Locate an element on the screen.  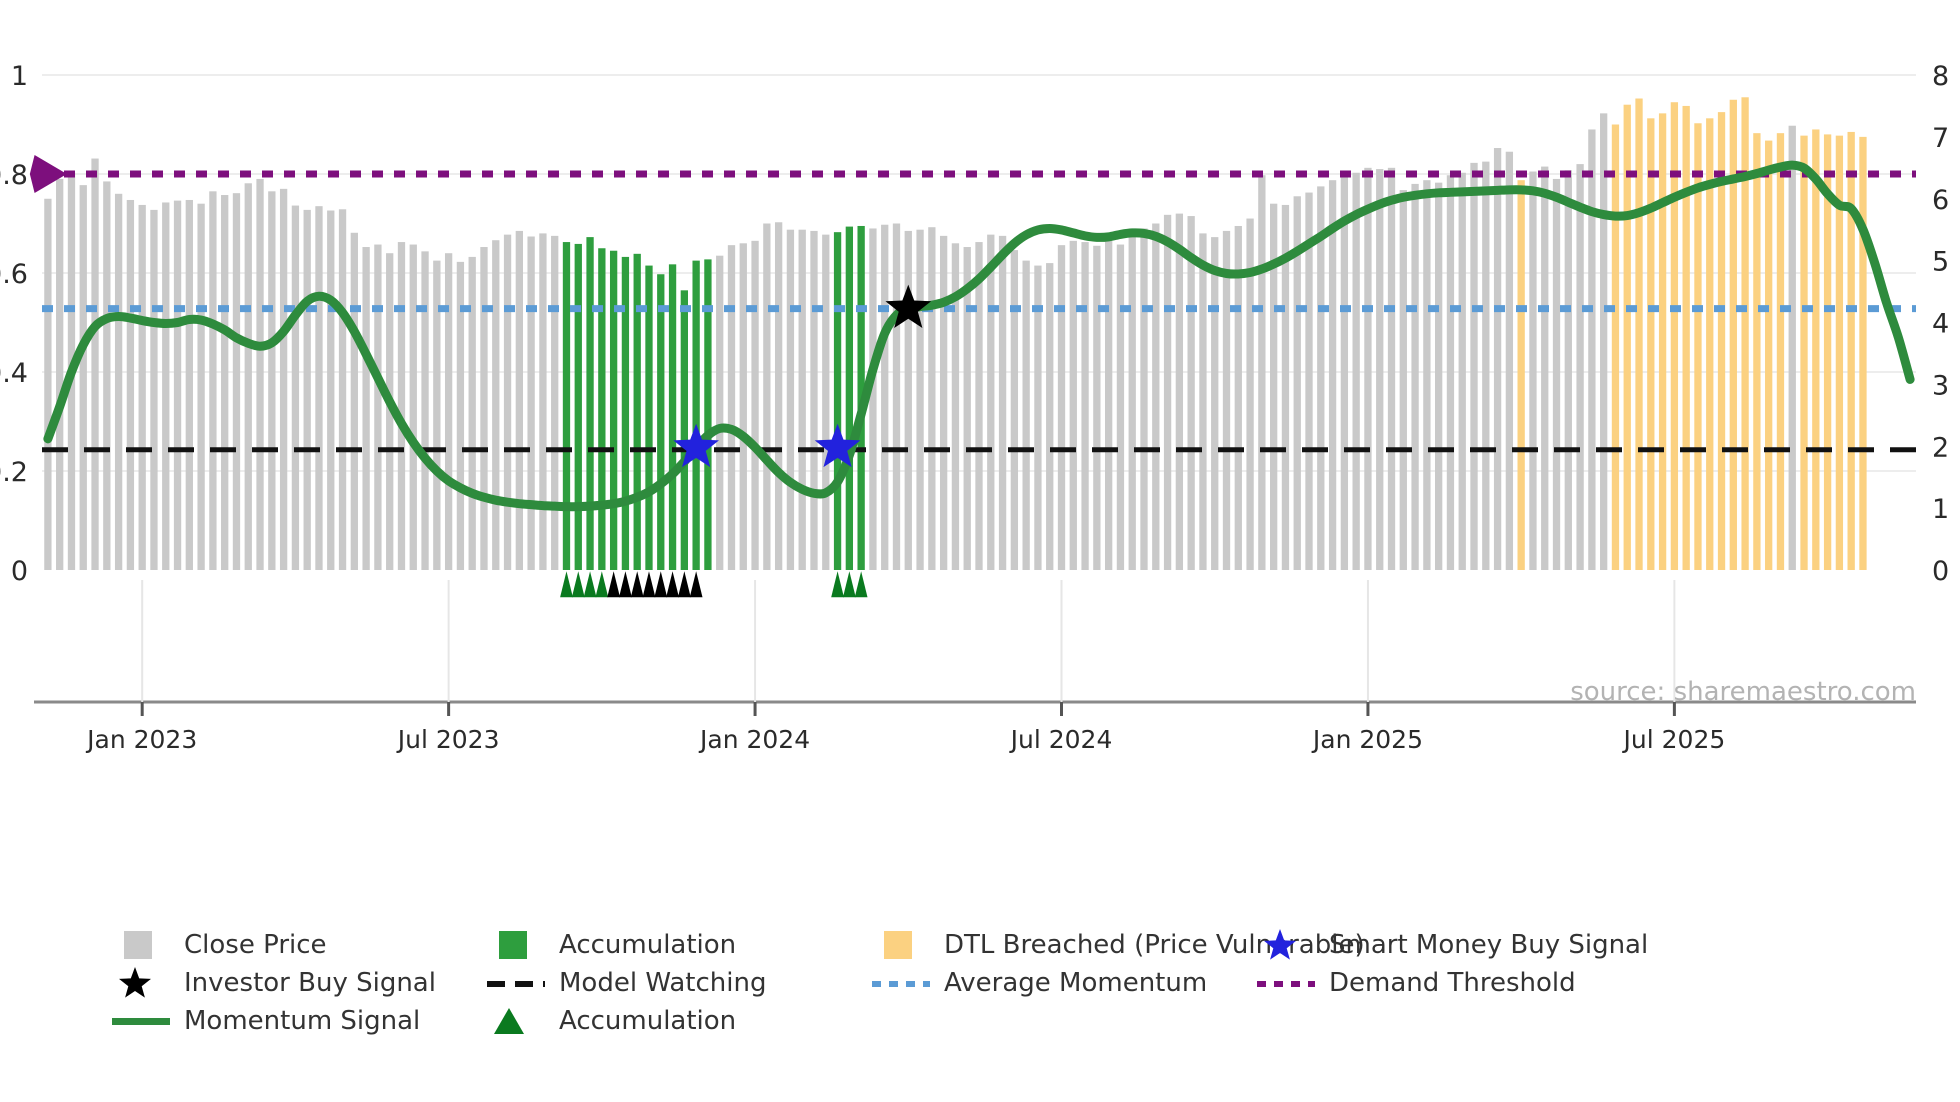
y-axis-left-tick: 0 is located at coordinates (19, 571).